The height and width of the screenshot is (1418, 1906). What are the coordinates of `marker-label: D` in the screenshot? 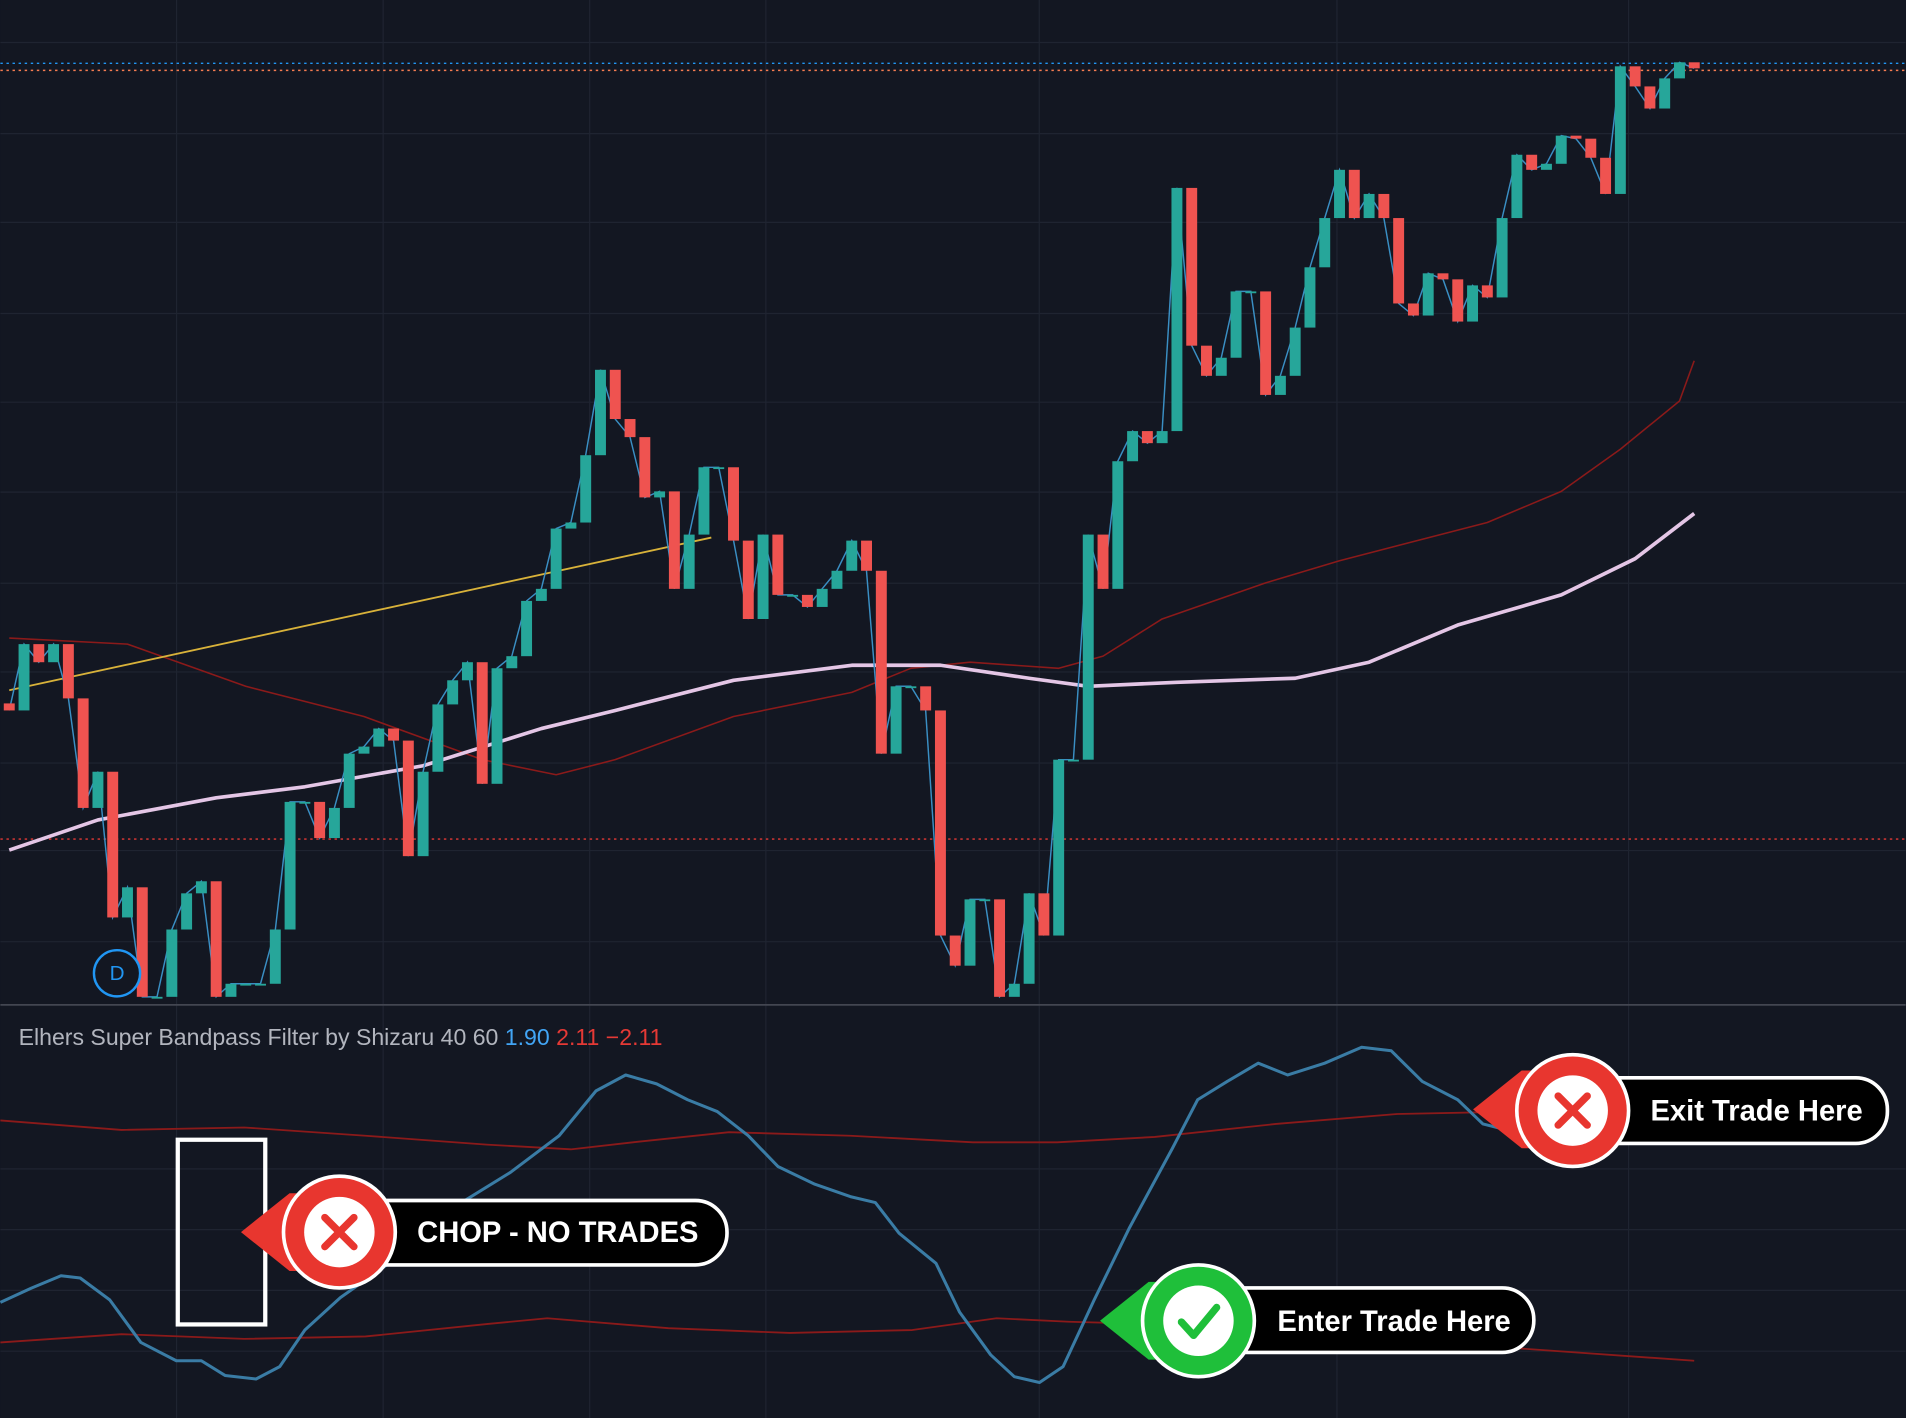 It's located at (117, 973).